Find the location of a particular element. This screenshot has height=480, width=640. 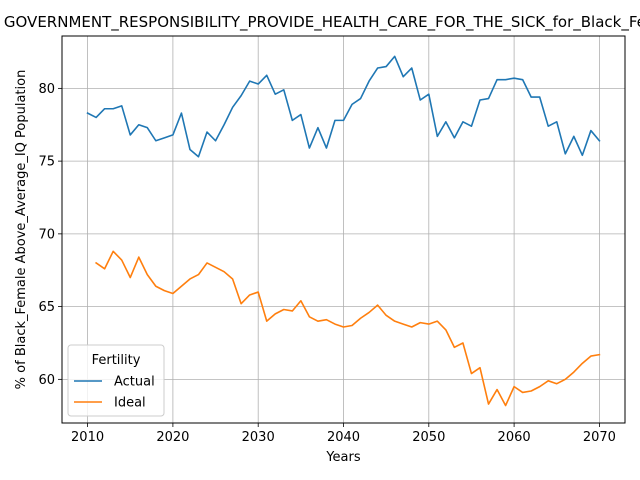

x-tick-label: 2040 is located at coordinates (343, 437).